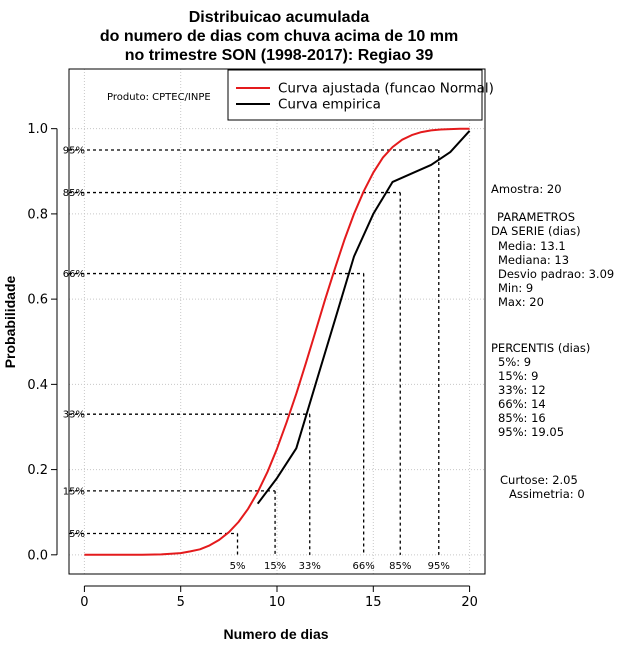 Image resolution: width=640 pixels, height=660 pixels. What do you see at coordinates (275, 566) in the screenshot?
I see `percentile-xlabel-1: 15%` at bounding box center [275, 566].